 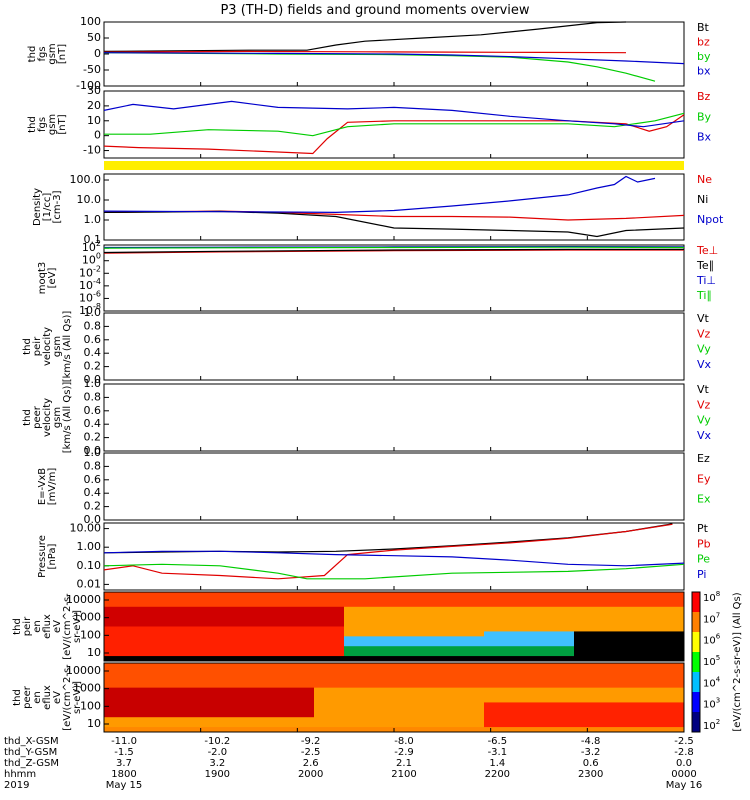 I want to click on spectrogram-cells, so click(x=394, y=627).